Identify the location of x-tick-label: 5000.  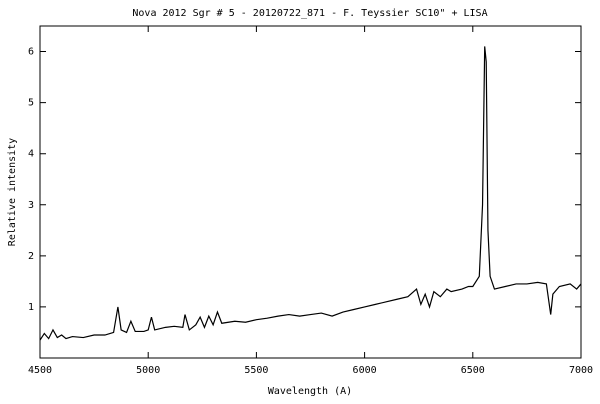
(148, 370).